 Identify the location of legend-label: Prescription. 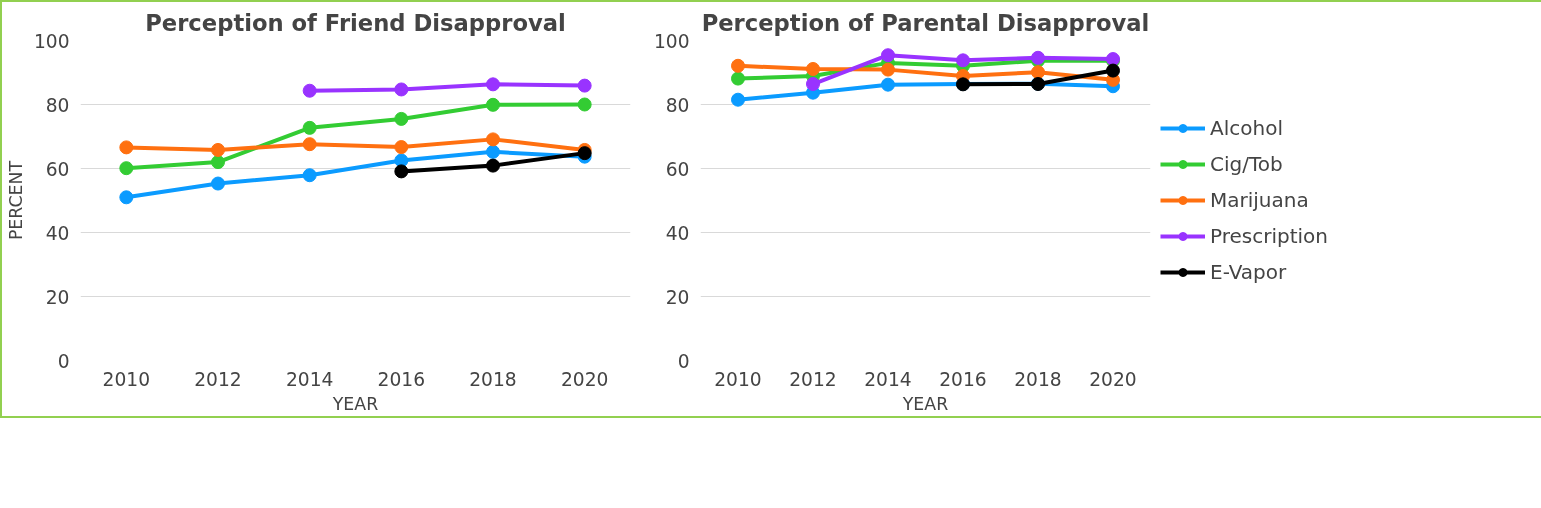
(1269, 236).